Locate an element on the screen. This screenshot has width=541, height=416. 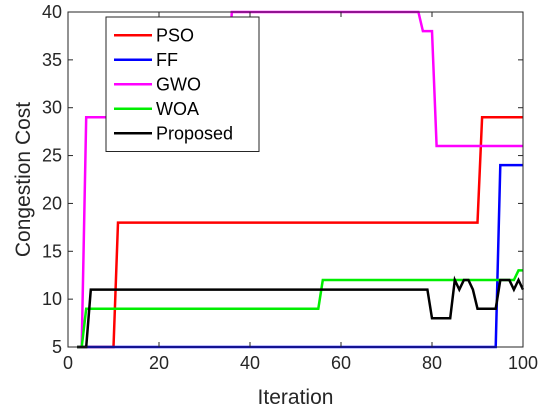
y-tick-label: 25 is located at coordinates (52, 156).